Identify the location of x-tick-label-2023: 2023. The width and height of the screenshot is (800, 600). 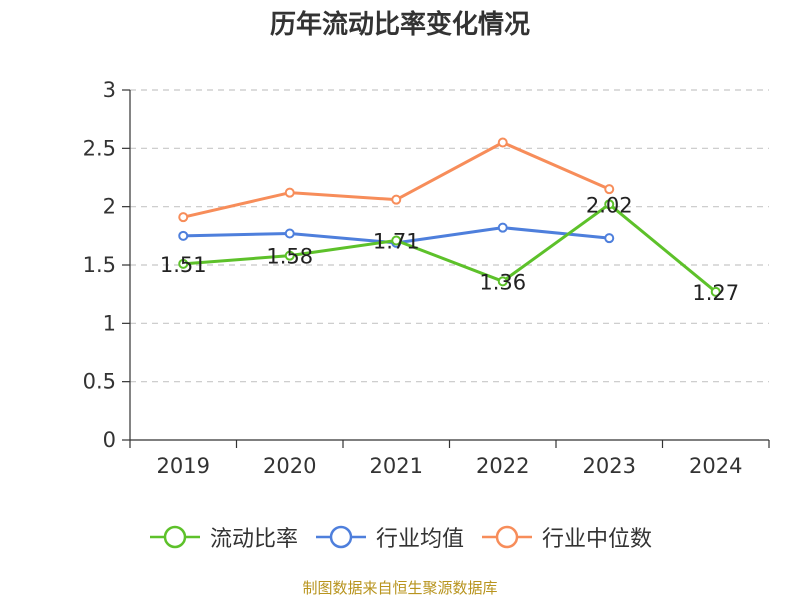
(609, 466).